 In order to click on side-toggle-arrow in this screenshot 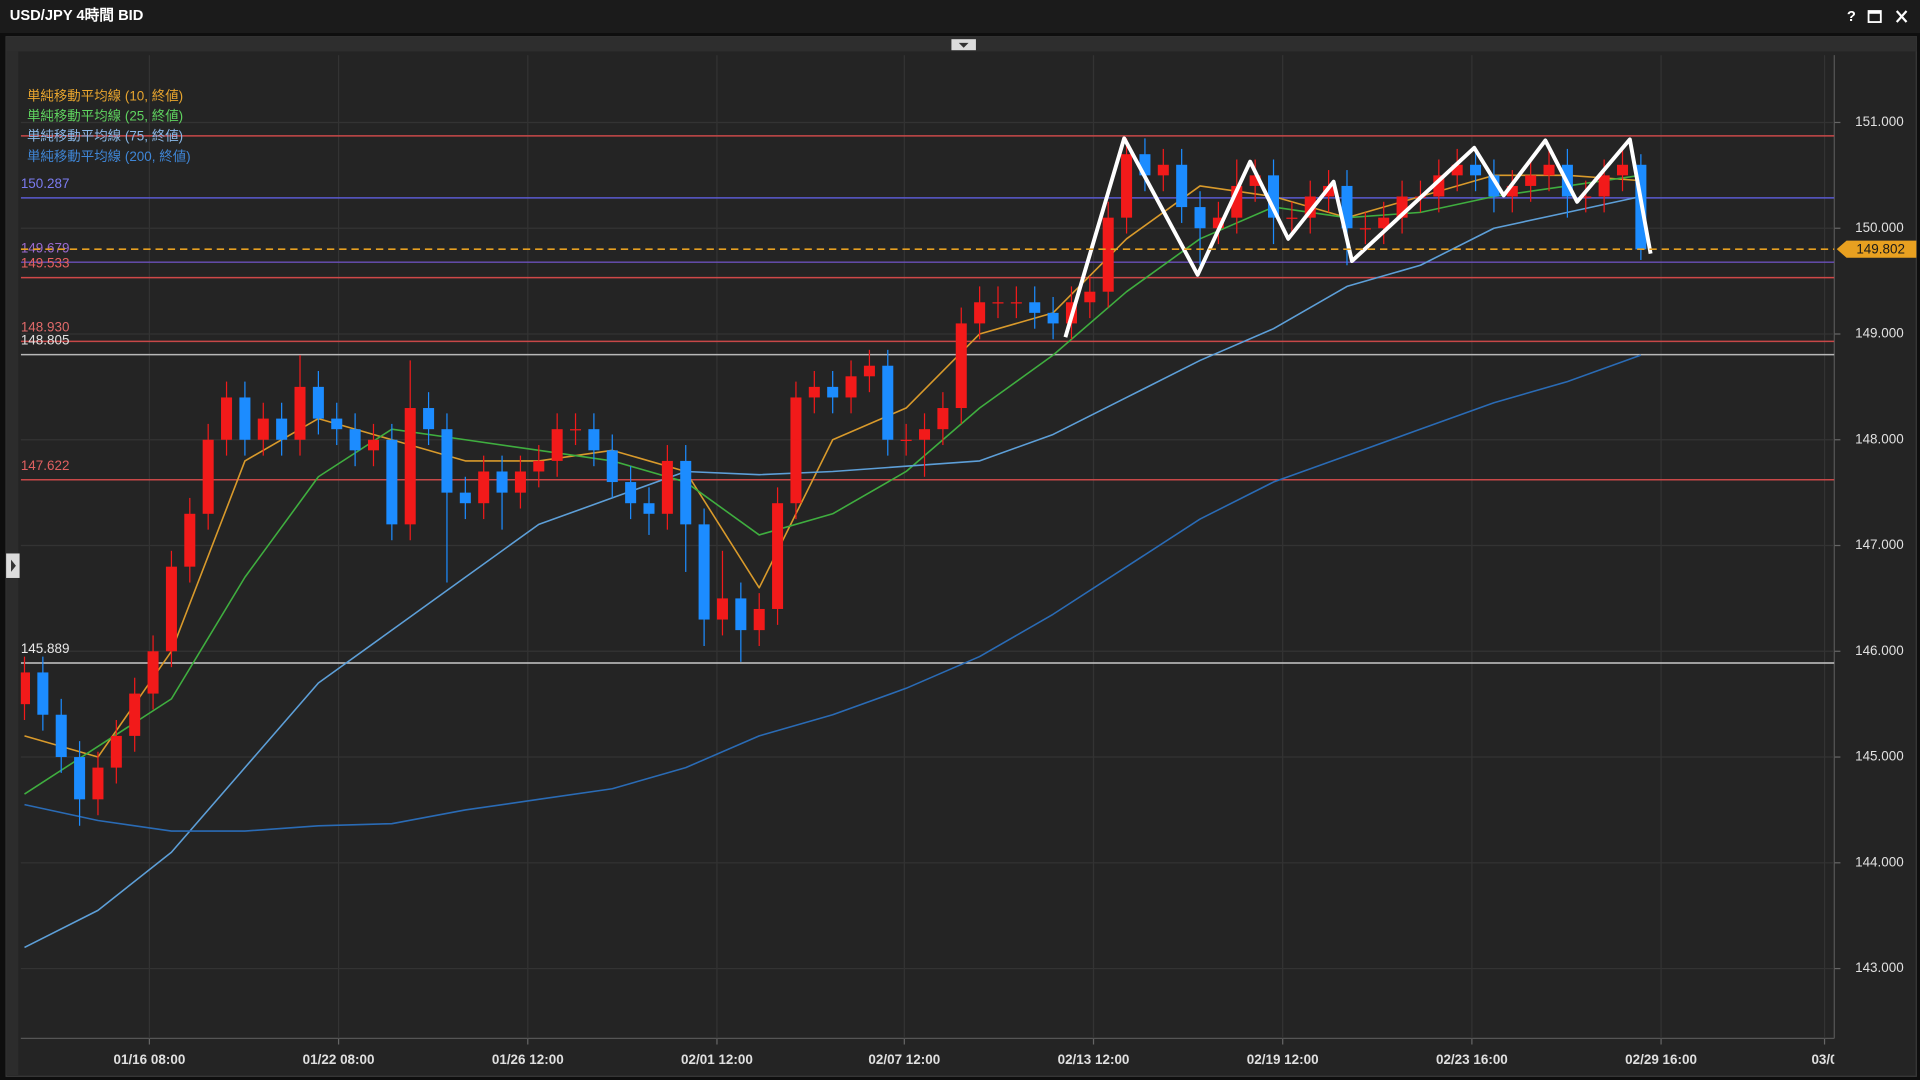, I will do `click(13, 565)`.